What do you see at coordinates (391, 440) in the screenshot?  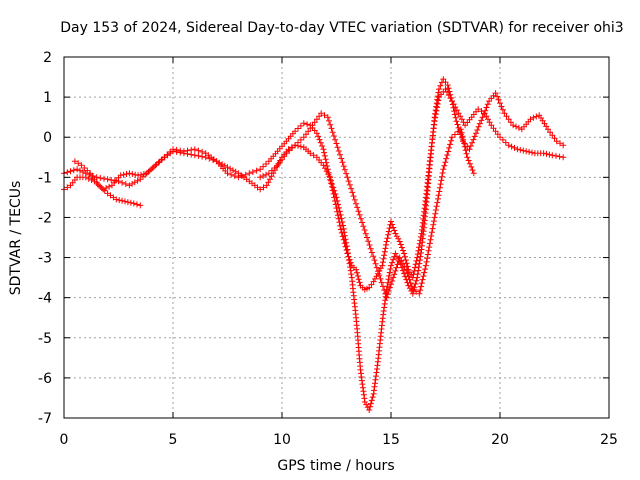 I see `x-tick-label: 15` at bounding box center [391, 440].